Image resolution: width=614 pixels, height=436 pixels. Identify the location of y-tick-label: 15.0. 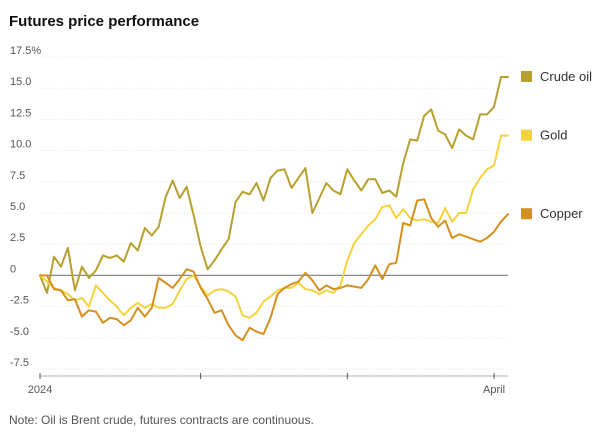
(20, 82).